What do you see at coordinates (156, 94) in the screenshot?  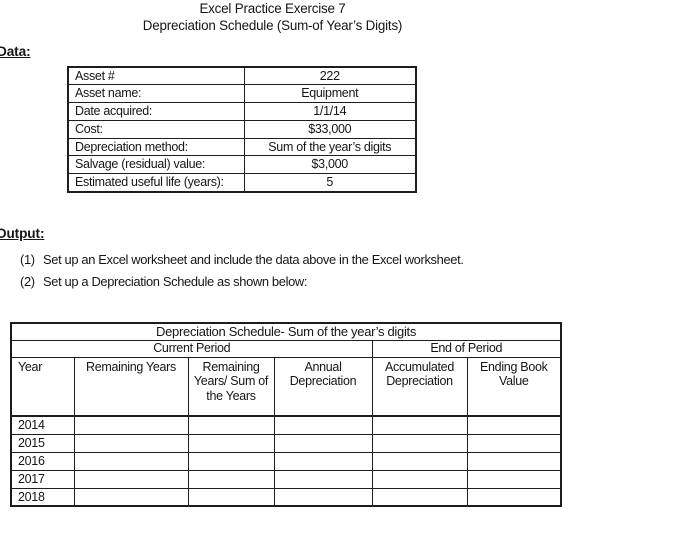 I see `asset-name-label-cell: Asset name:` at bounding box center [156, 94].